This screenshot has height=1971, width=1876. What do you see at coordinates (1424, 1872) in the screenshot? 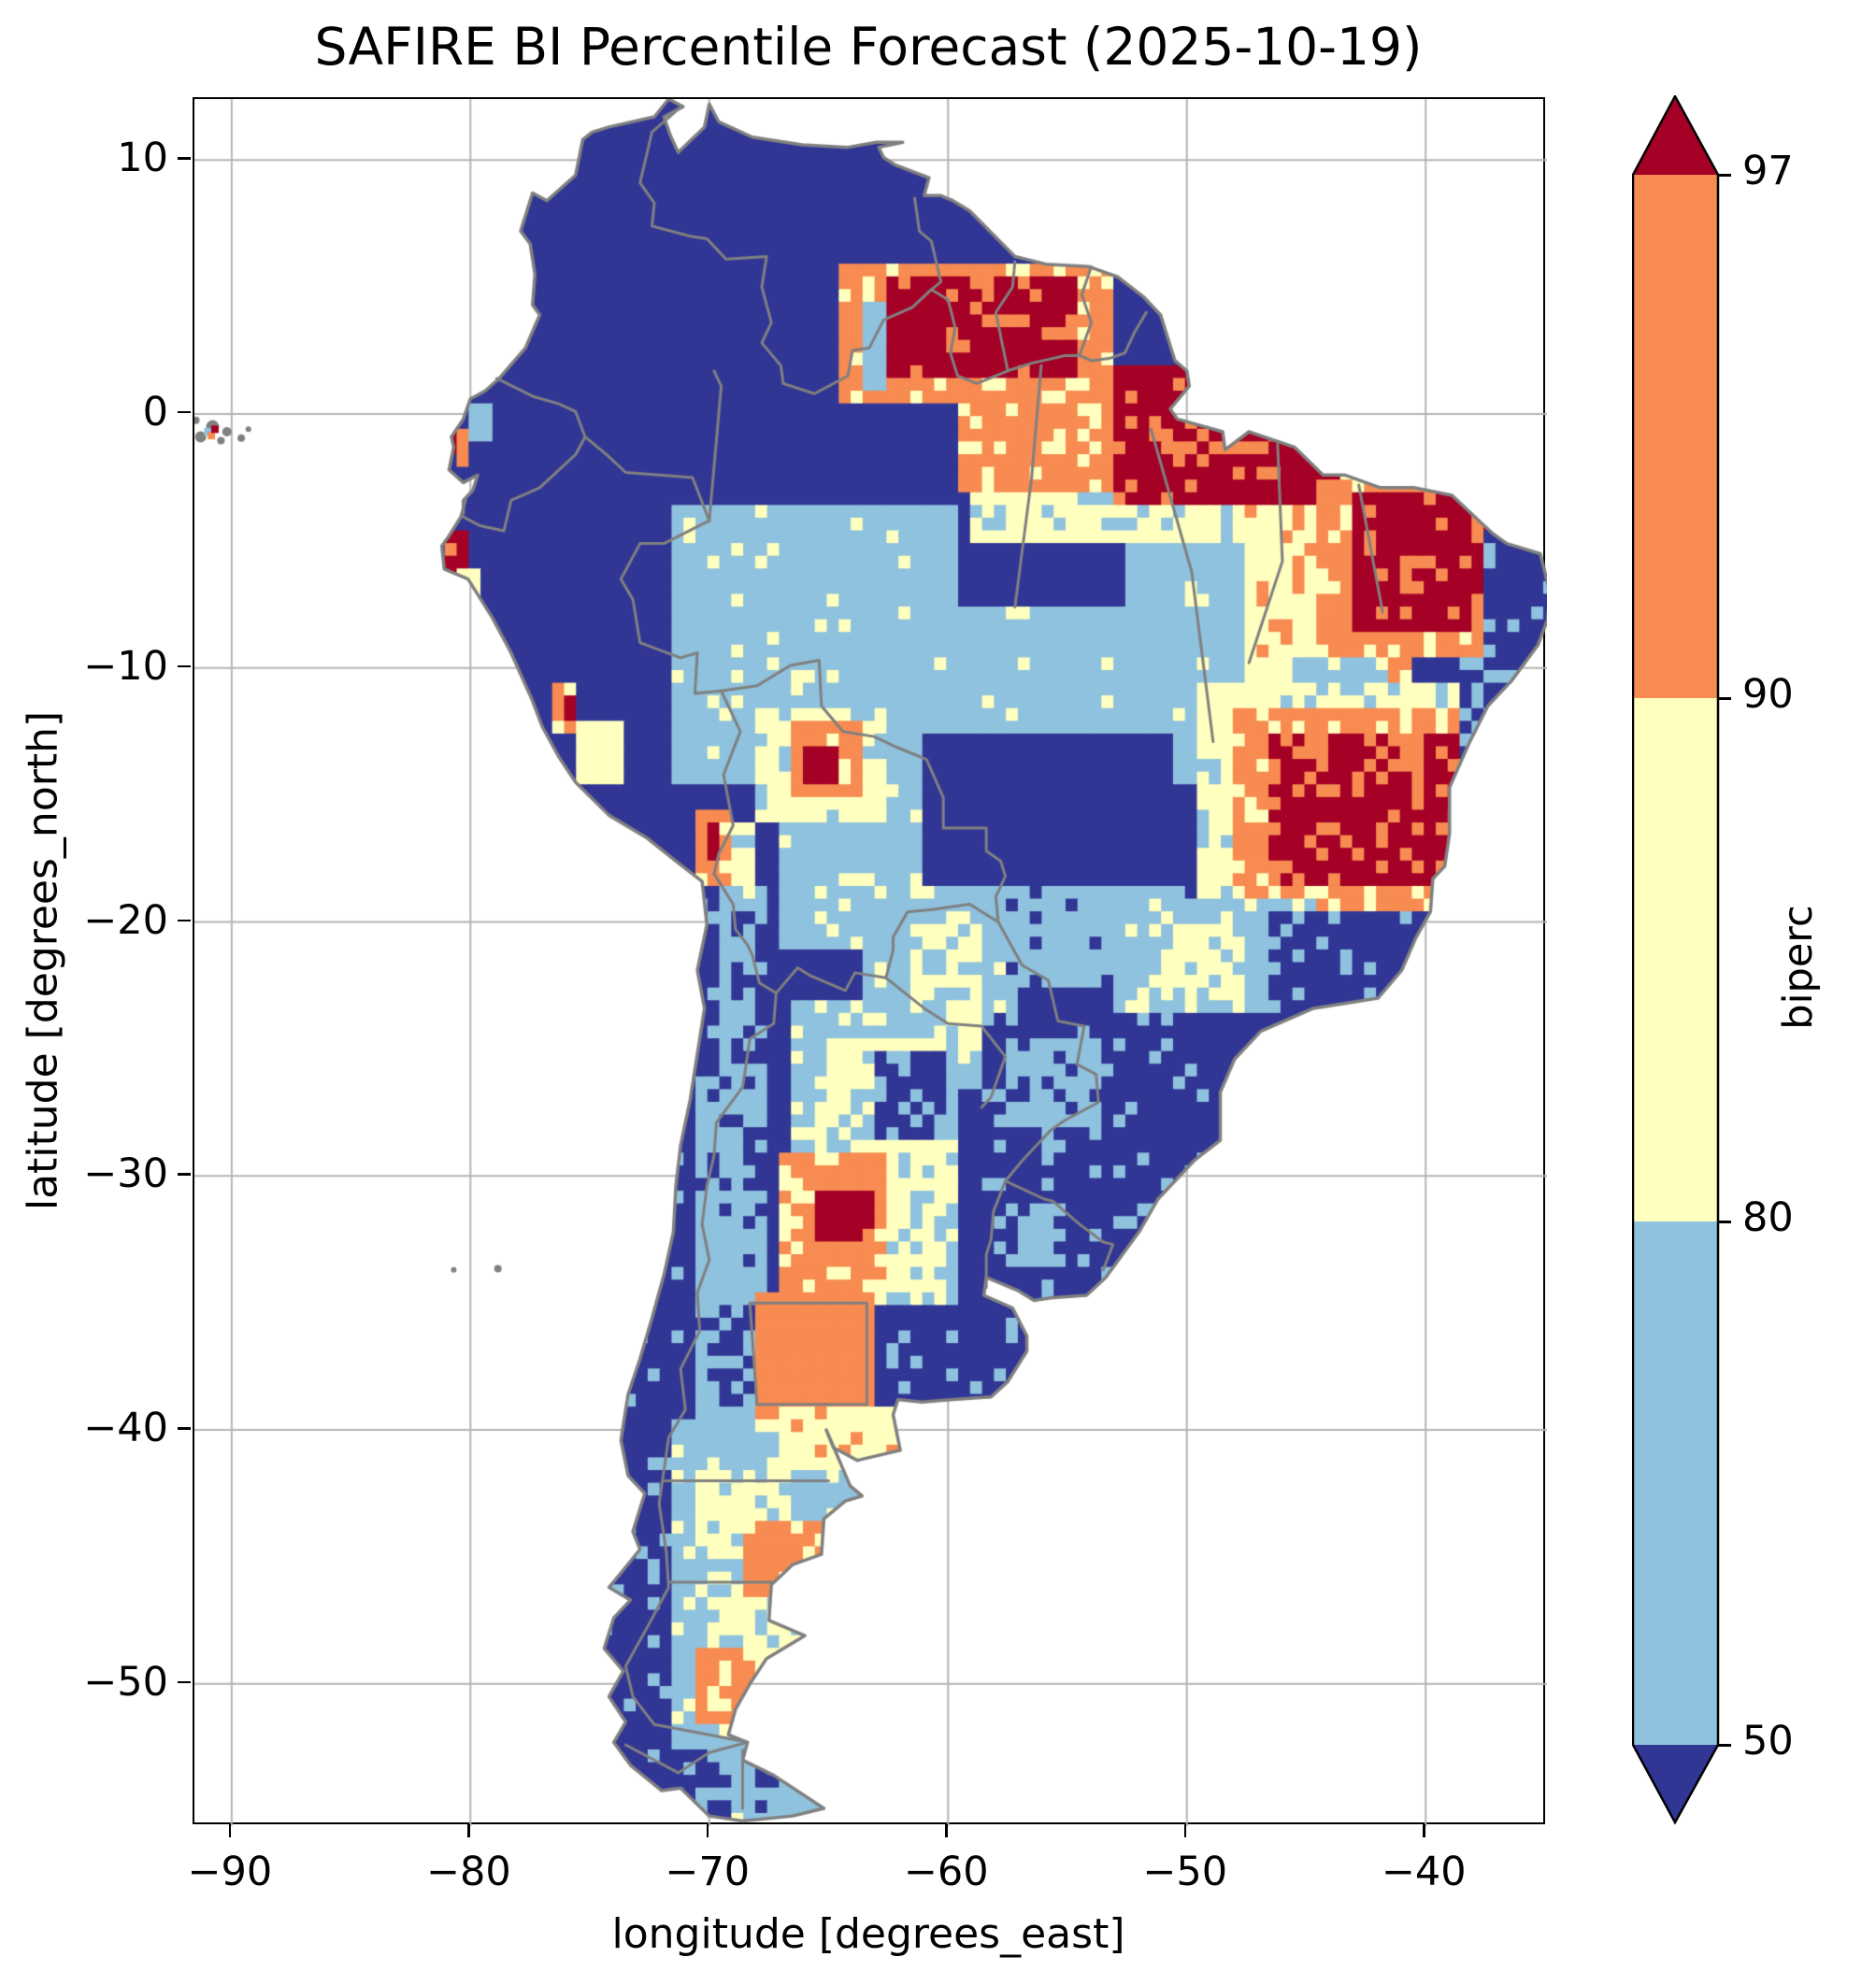
I see `x-tick-label: −40` at bounding box center [1424, 1872].